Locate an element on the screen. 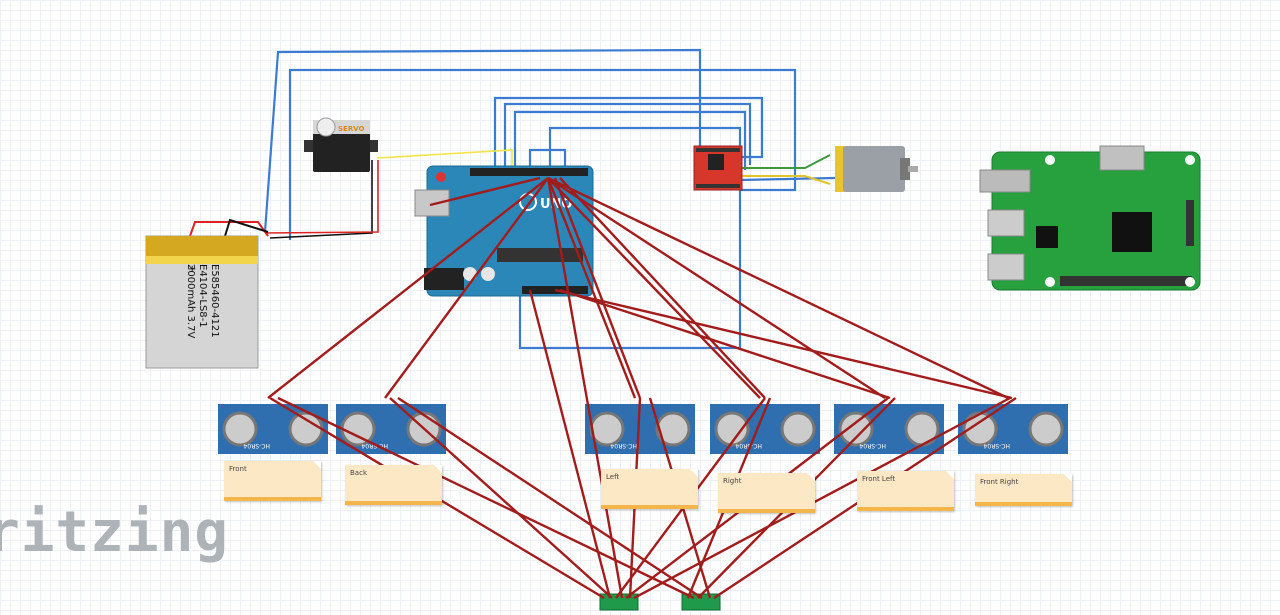 Image resolution: width=1280 pixels, height=615 pixels. lipo-battery: + E585460-4121 E4104-LS8-1 2000mAh 3.7V is located at coordinates (202, 302).